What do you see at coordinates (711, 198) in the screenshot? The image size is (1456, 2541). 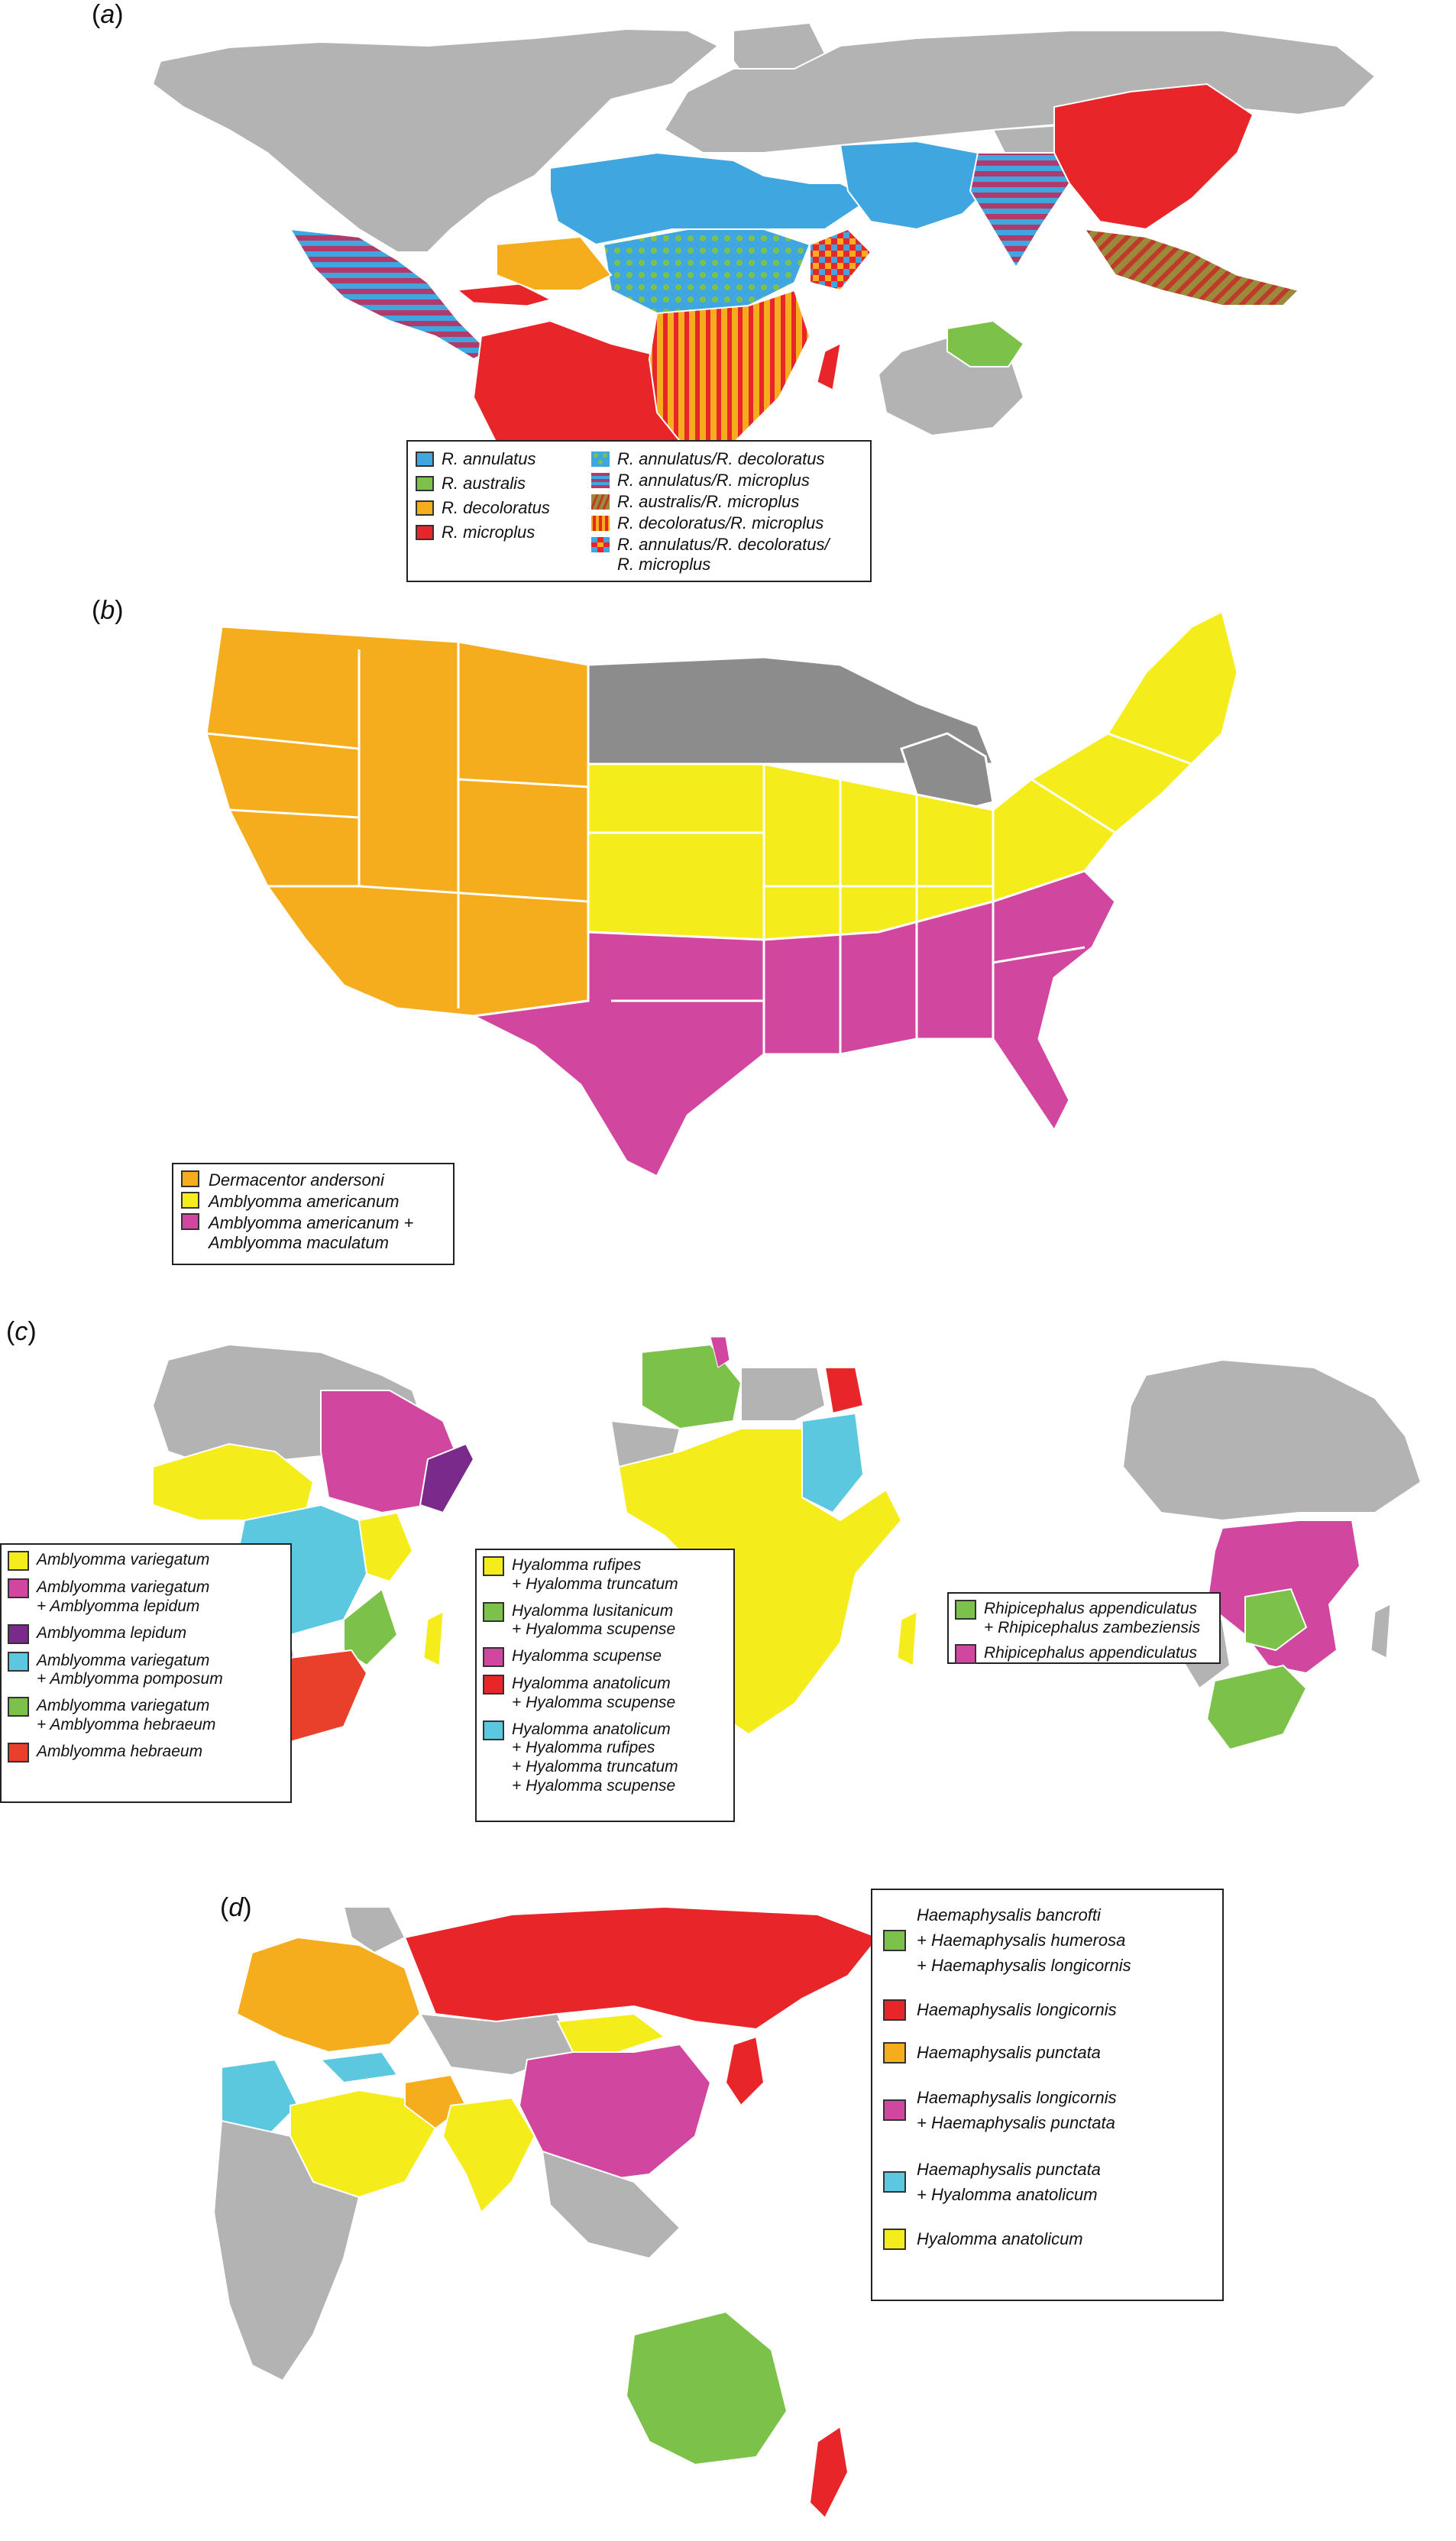 I see `north-africa-annulatus` at bounding box center [711, 198].